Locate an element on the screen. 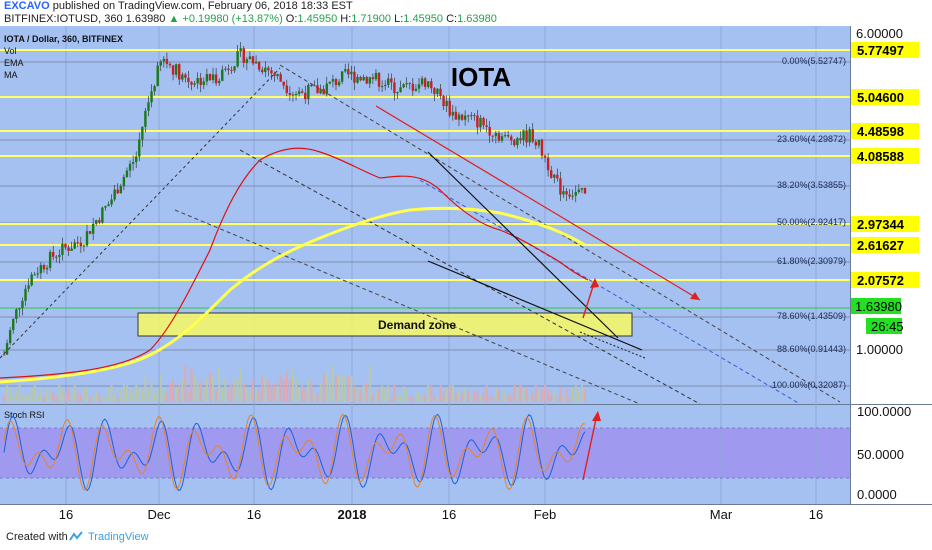  legend-title: IOTA / Dollar, 360, BITFINEX is located at coordinates (63, 39).